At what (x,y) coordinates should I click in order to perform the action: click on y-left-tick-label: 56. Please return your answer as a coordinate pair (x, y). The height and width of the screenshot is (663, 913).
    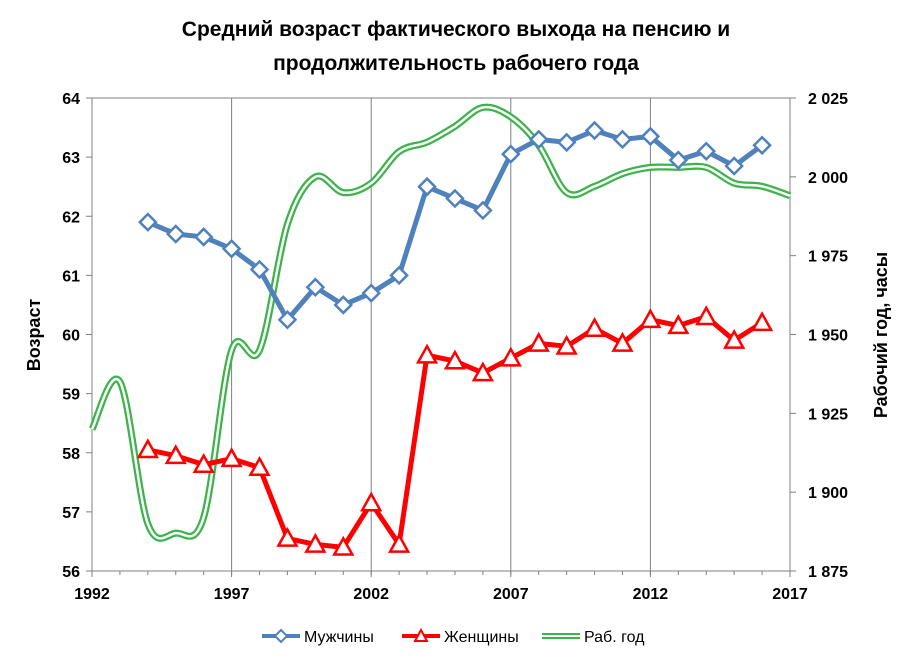
    Looking at the image, I should click on (71, 572).